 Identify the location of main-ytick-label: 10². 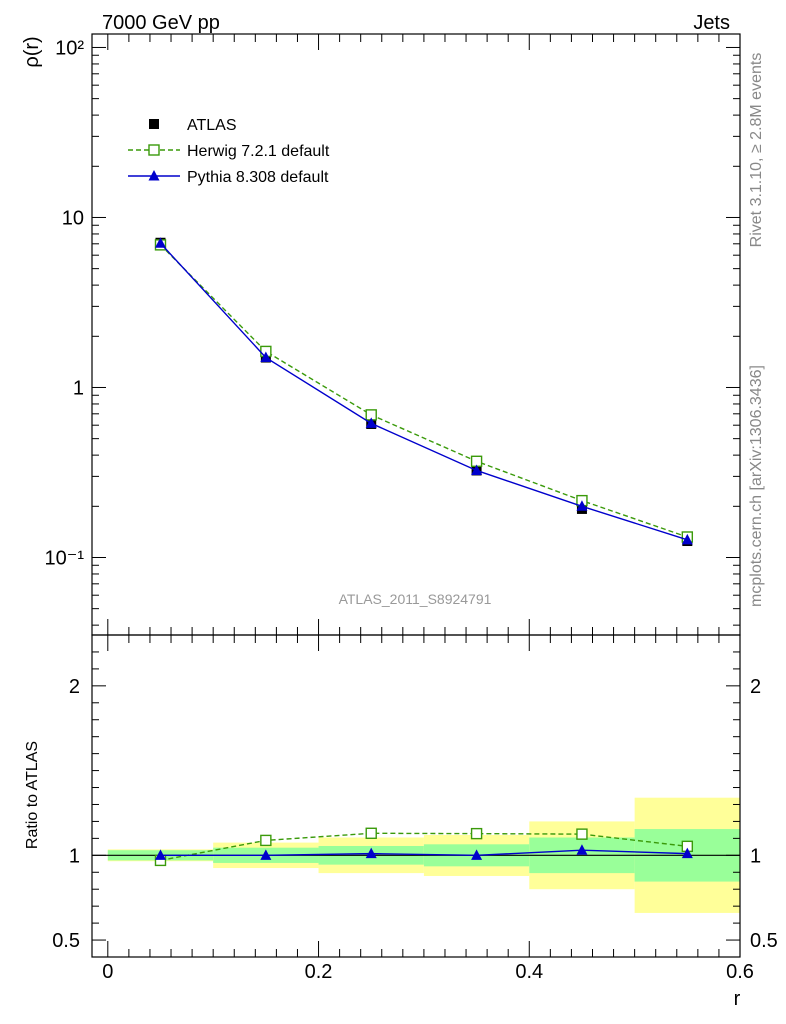
(69, 48).